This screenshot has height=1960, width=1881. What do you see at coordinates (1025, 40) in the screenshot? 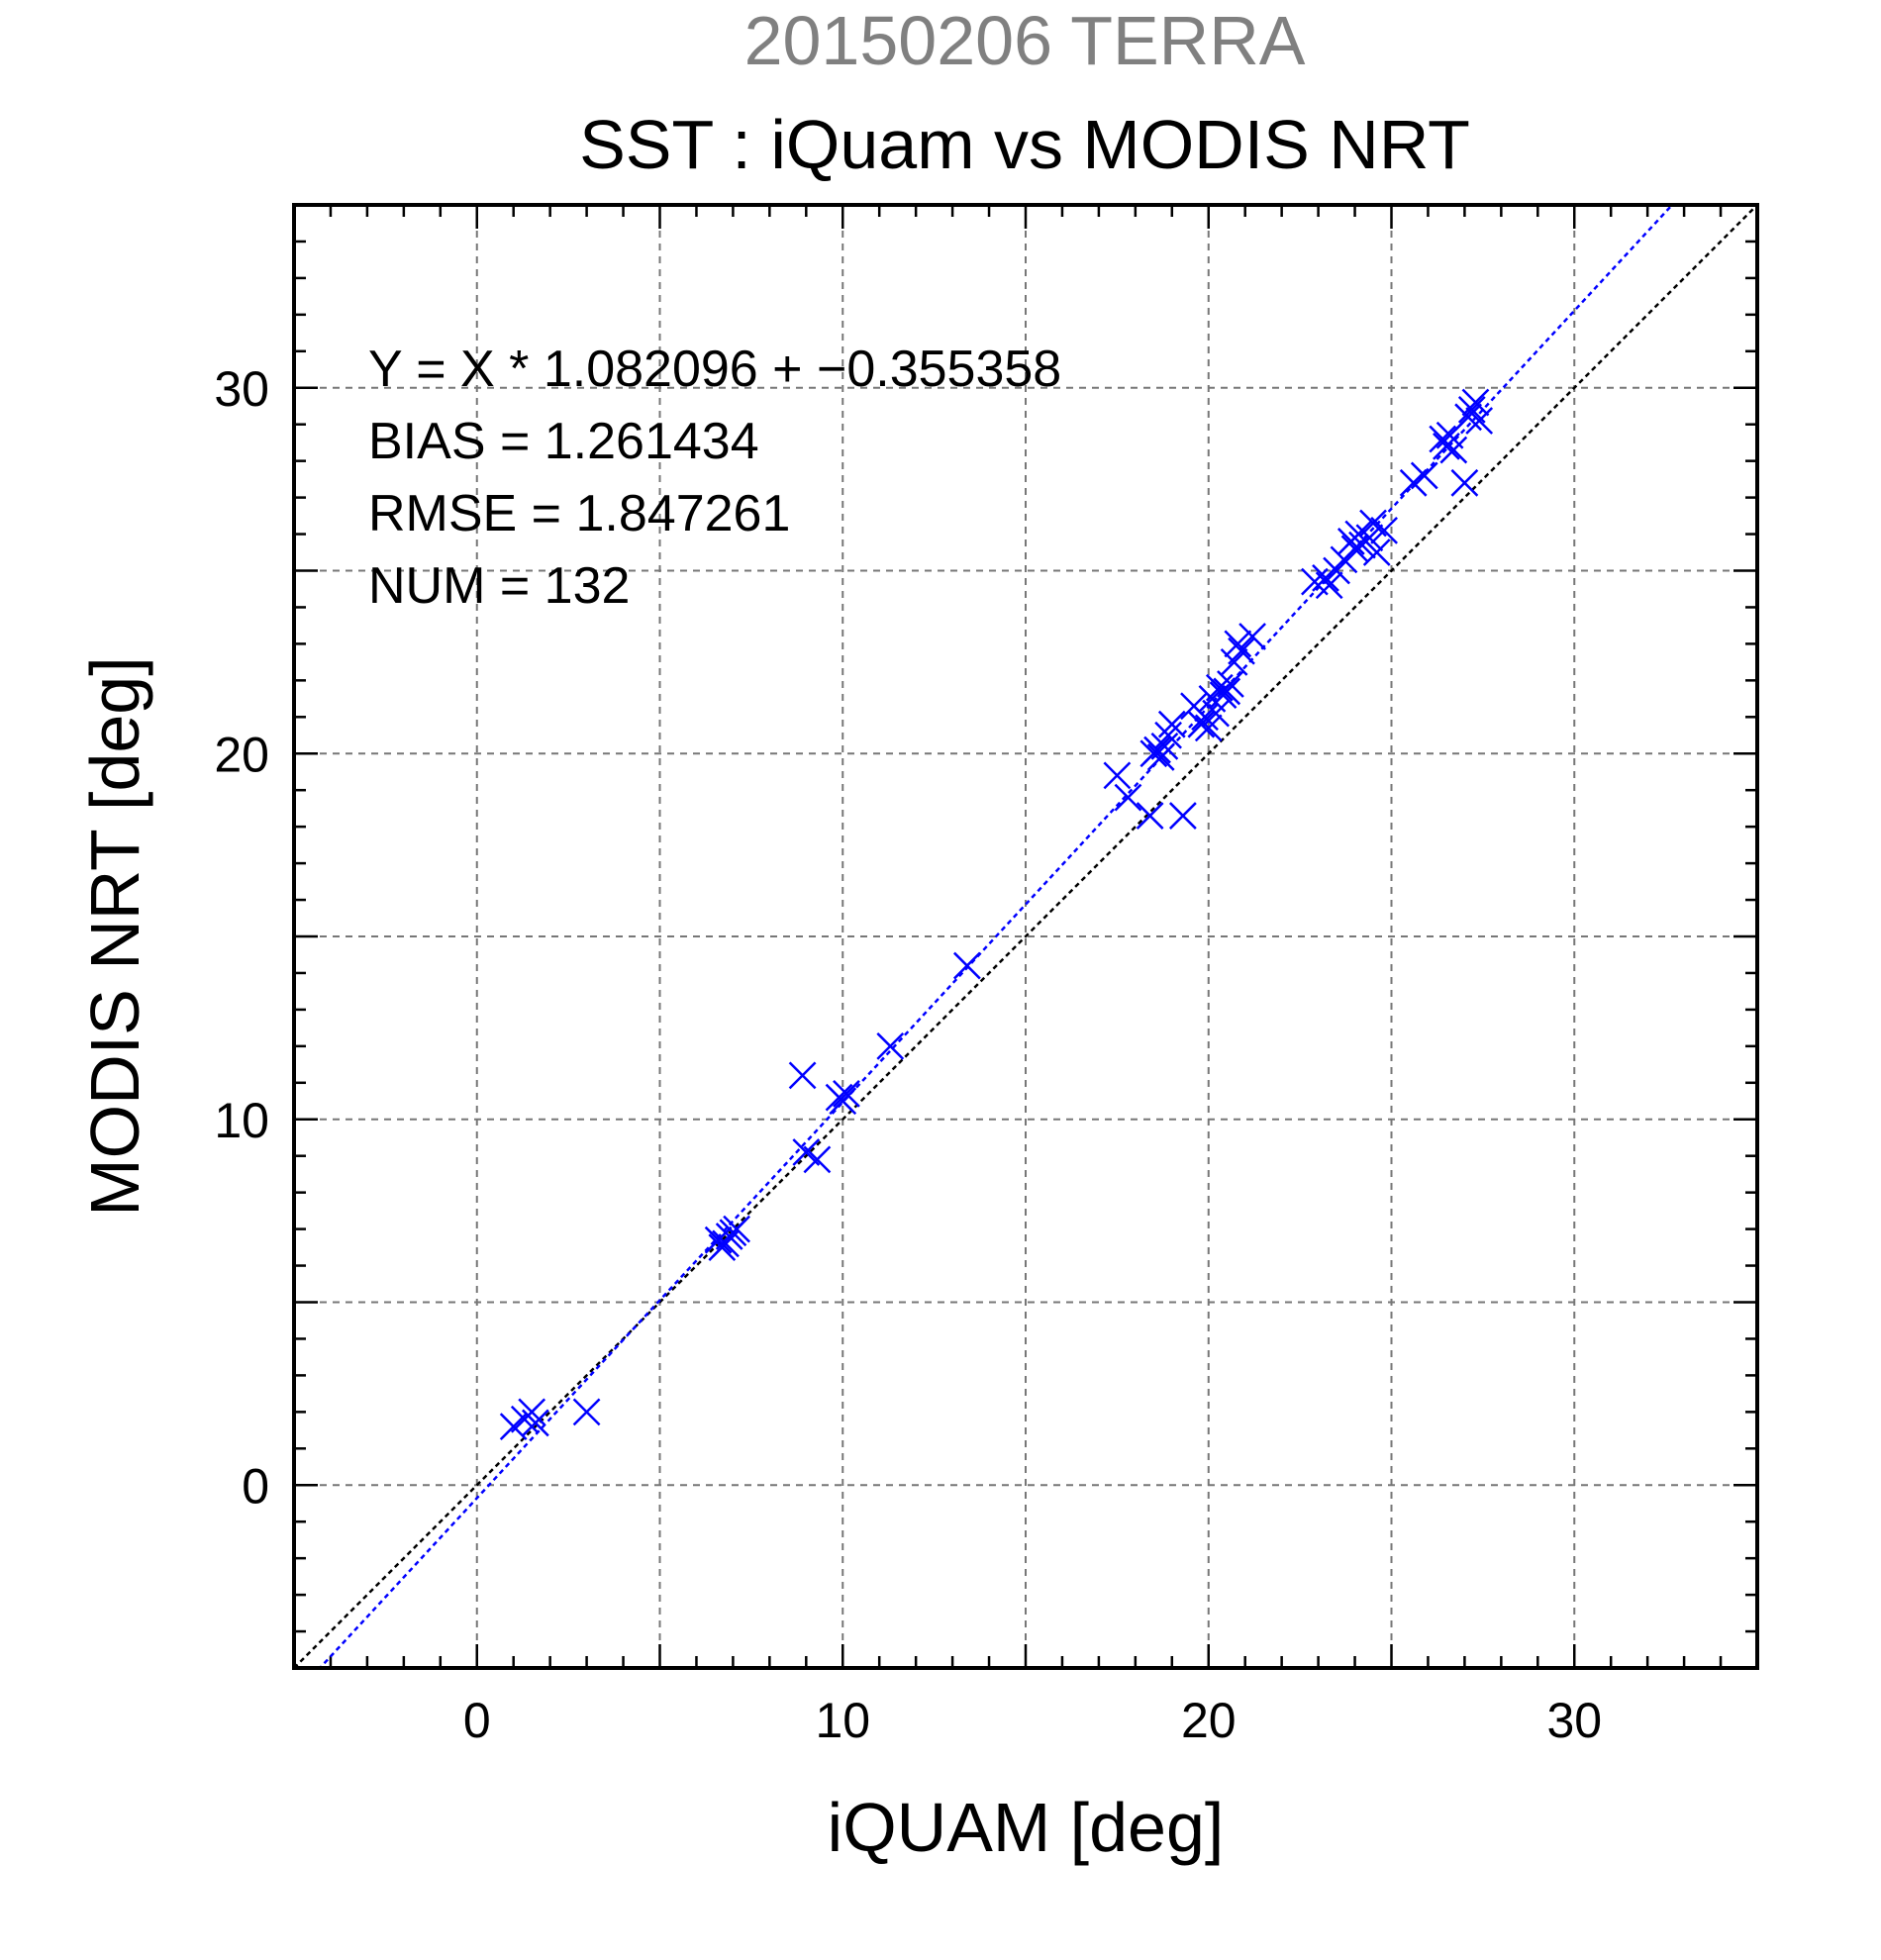
I see `chart-suptitle: 20150206 TERRA` at bounding box center [1025, 40].